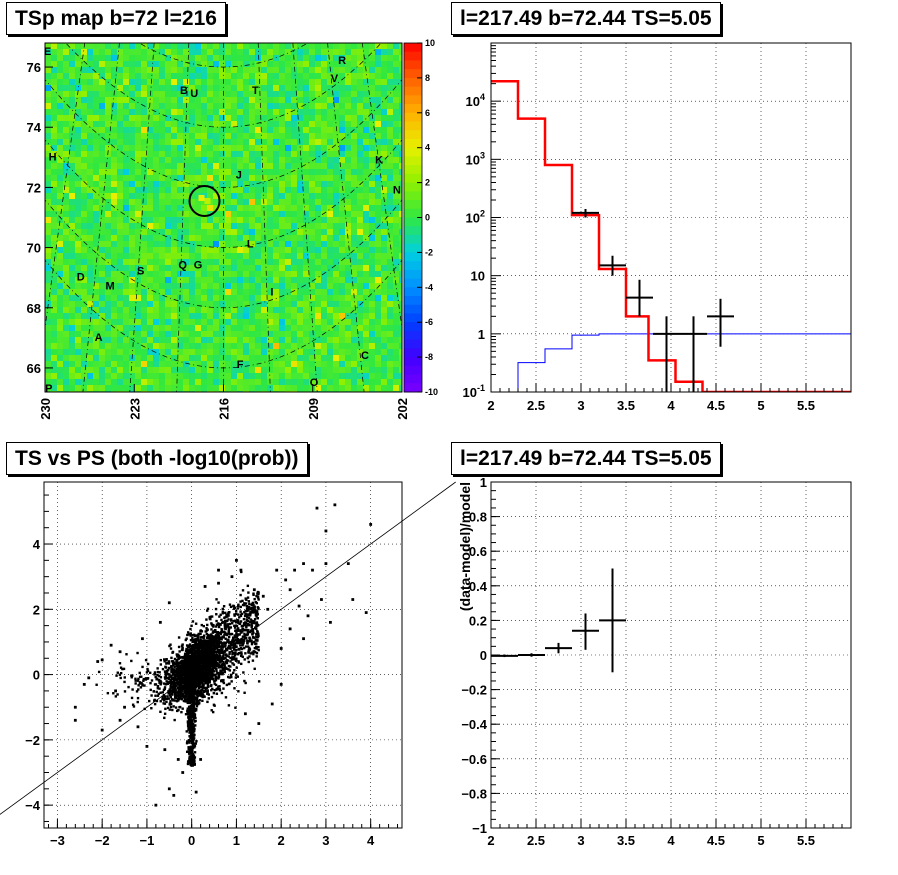  I want to click on spectrum-x-tick-label: 2.5, so click(536, 405).